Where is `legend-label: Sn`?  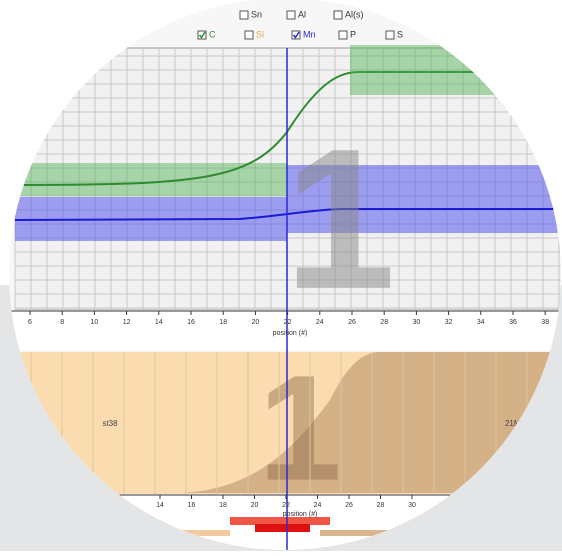 legend-label: Sn is located at coordinates (256, 14).